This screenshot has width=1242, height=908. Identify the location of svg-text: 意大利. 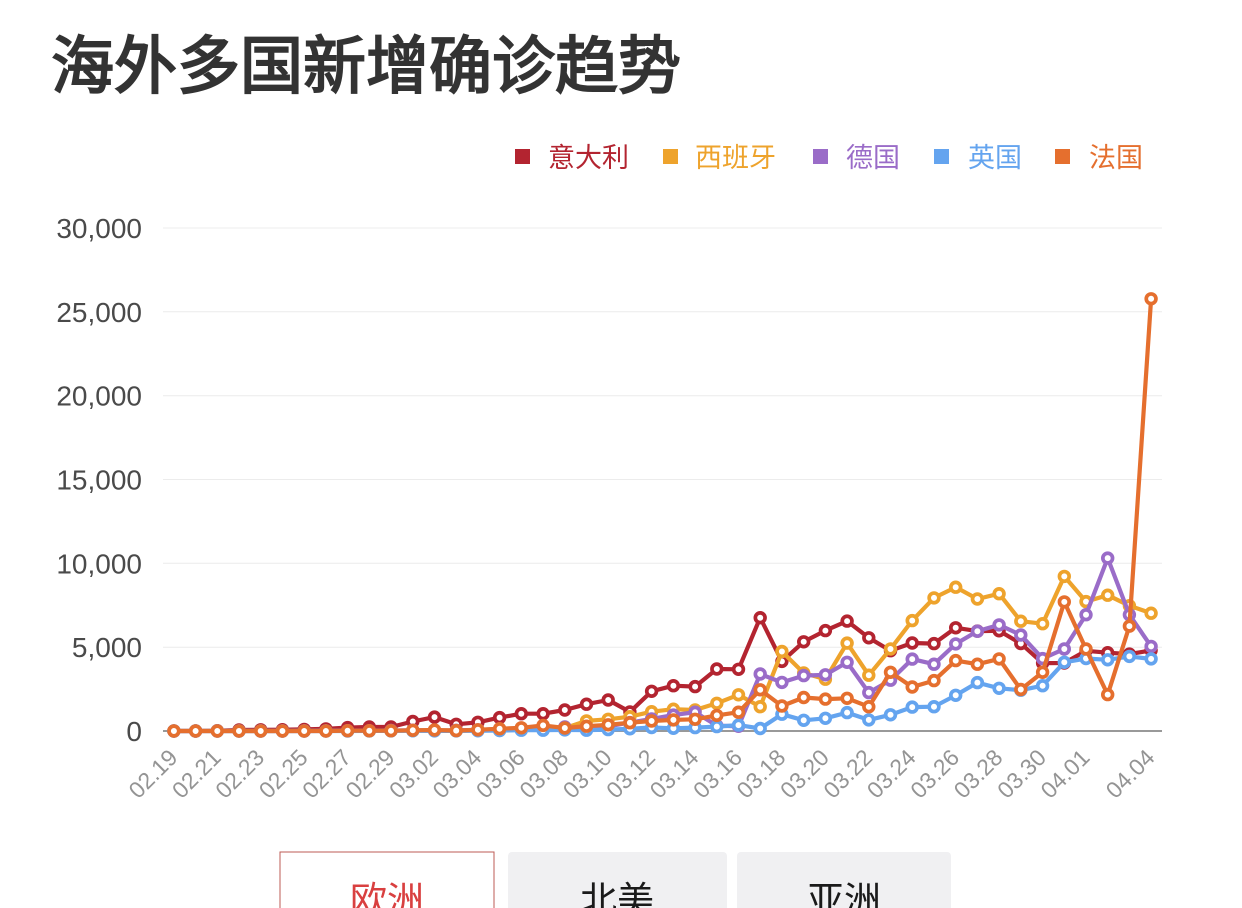
(588, 158).